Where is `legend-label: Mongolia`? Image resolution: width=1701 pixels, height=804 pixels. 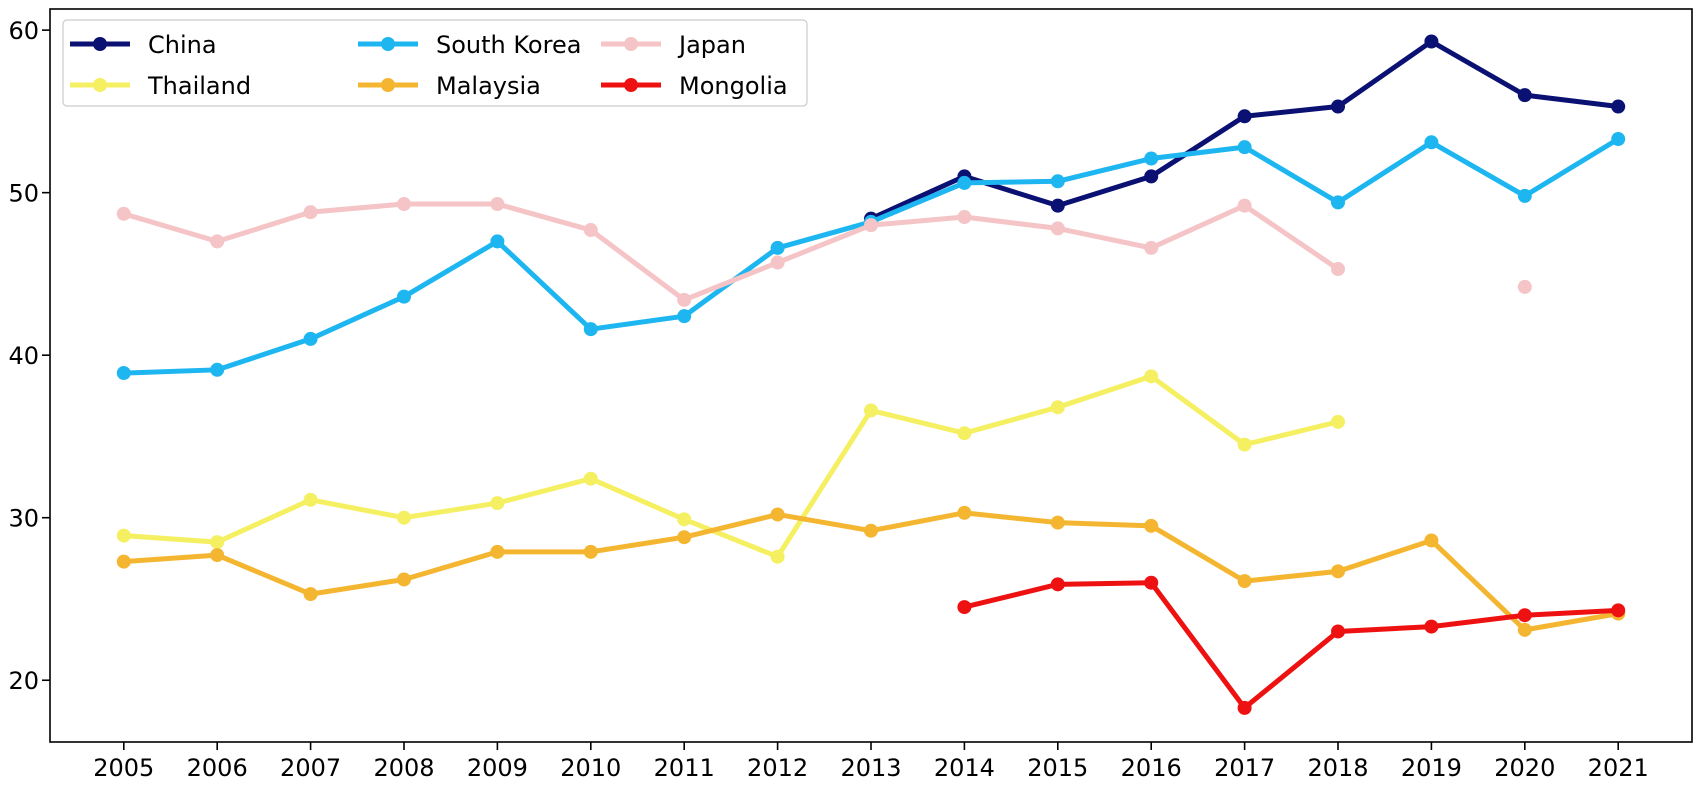 legend-label: Mongolia is located at coordinates (733, 86).